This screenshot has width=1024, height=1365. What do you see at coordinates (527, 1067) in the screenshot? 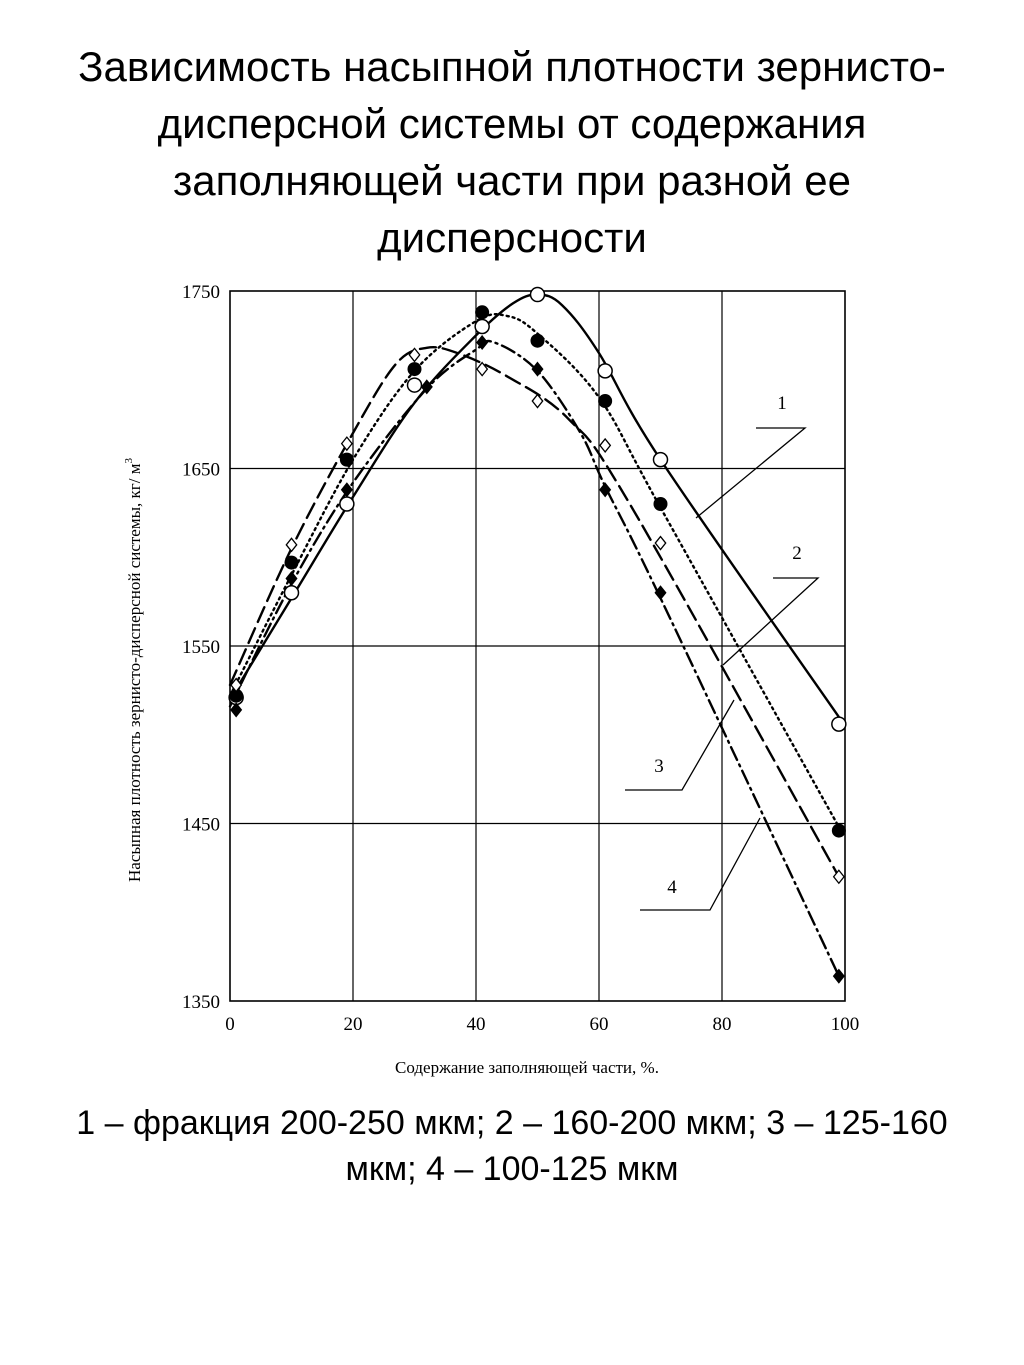
I see `x-axis-label: Содержание заполняющей части, %.` at bounding box center [527, 1067].